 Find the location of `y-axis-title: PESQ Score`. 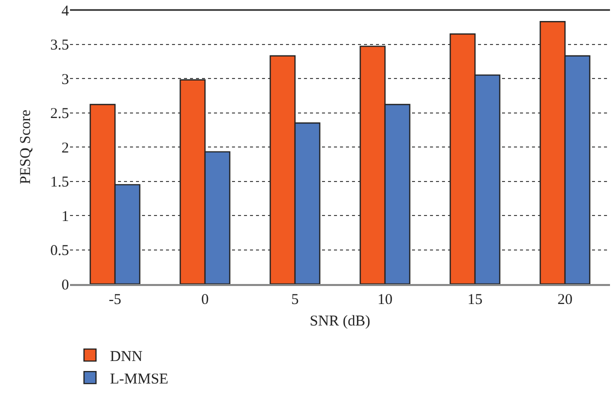

y-axis-title: PESQ Score is located at coordinates (26, 146).